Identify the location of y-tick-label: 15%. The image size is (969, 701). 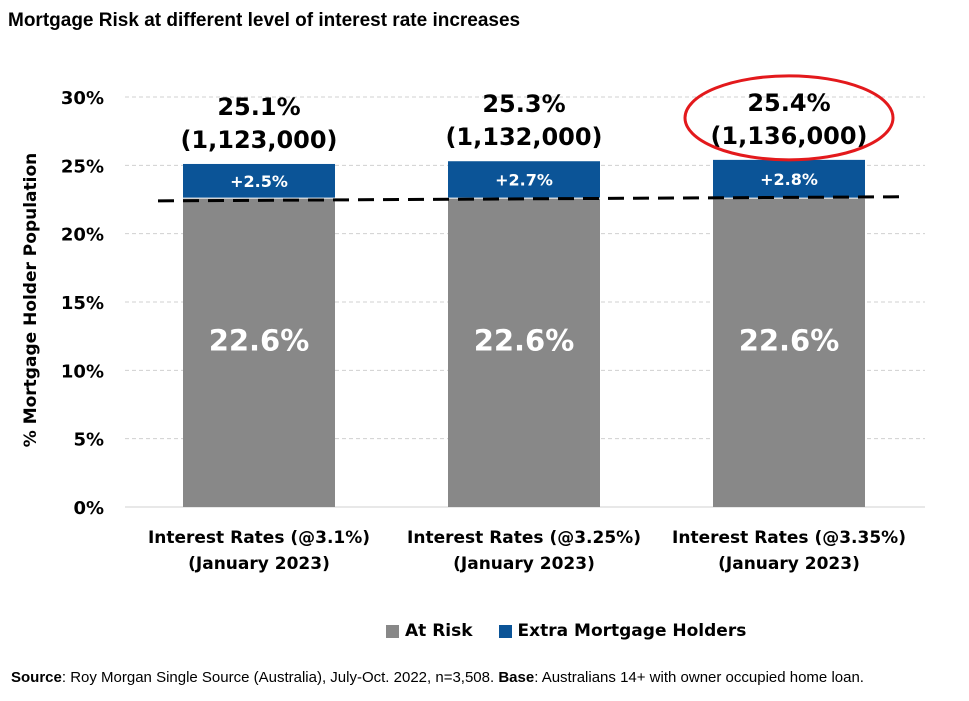
(82, 303).